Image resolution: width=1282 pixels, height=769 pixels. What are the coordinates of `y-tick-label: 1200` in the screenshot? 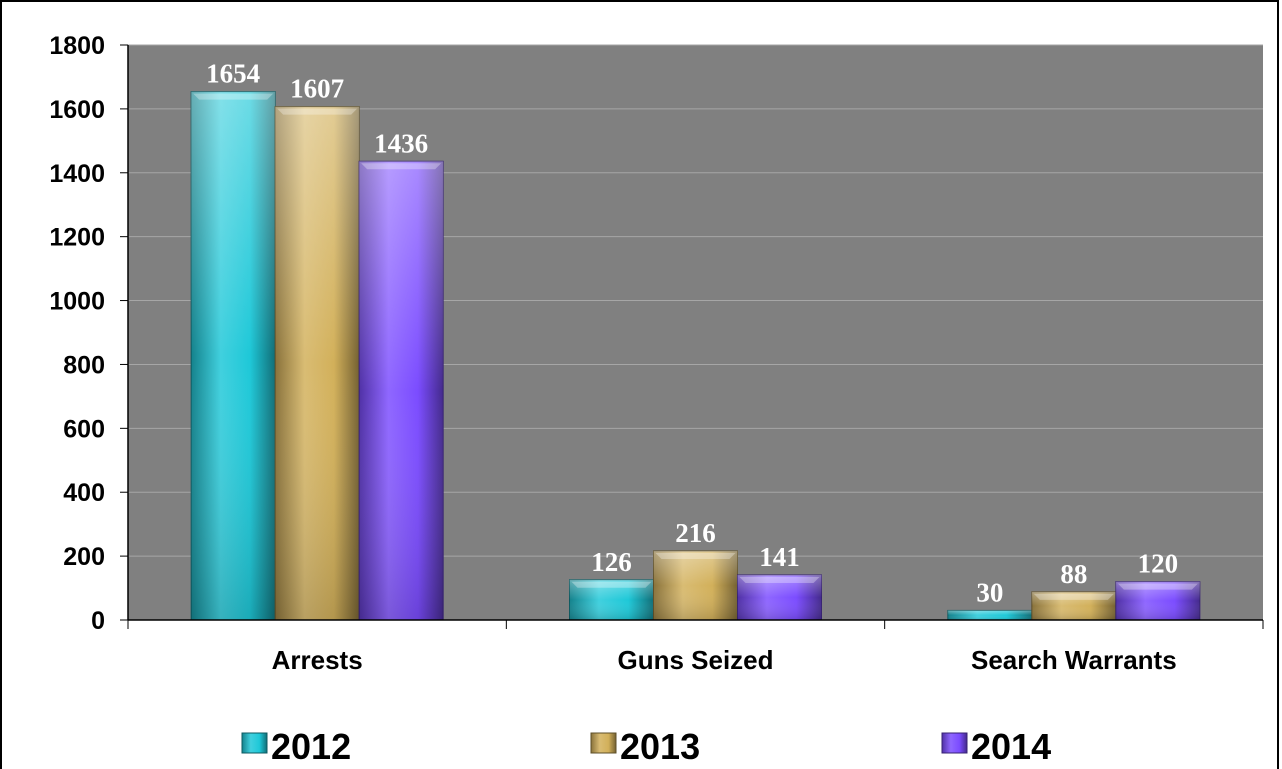 It's located at (77, 238).